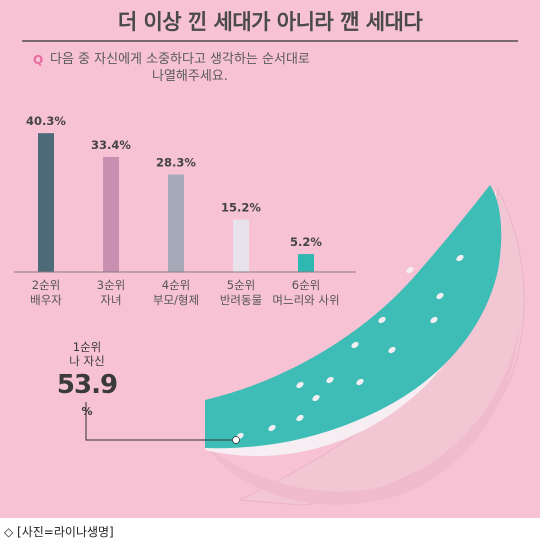 Image resolution: width=540 pixels, height=543 pixels. What do you see at coordinates (236, 440) in the screenshot?
I see `highlight-connector-dot` at bounding box center [236, 440].